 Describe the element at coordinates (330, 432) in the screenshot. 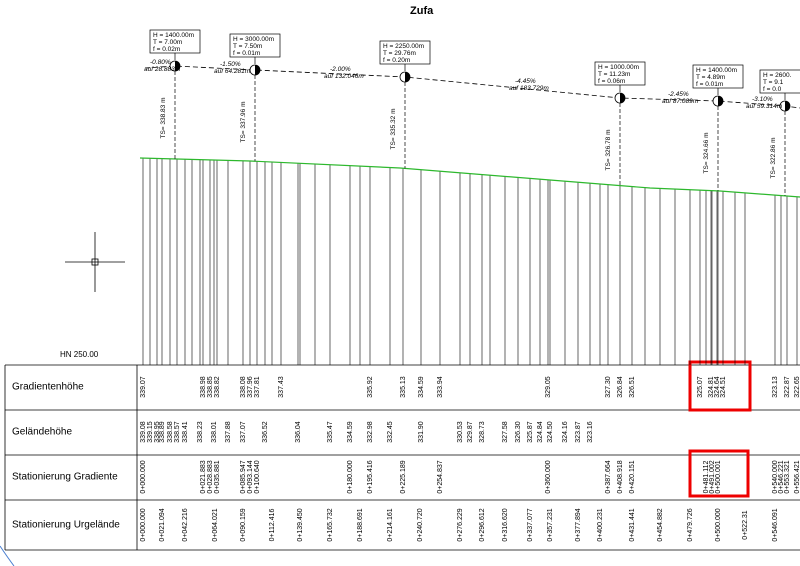

I see `cell-value: 335.47` at that location.